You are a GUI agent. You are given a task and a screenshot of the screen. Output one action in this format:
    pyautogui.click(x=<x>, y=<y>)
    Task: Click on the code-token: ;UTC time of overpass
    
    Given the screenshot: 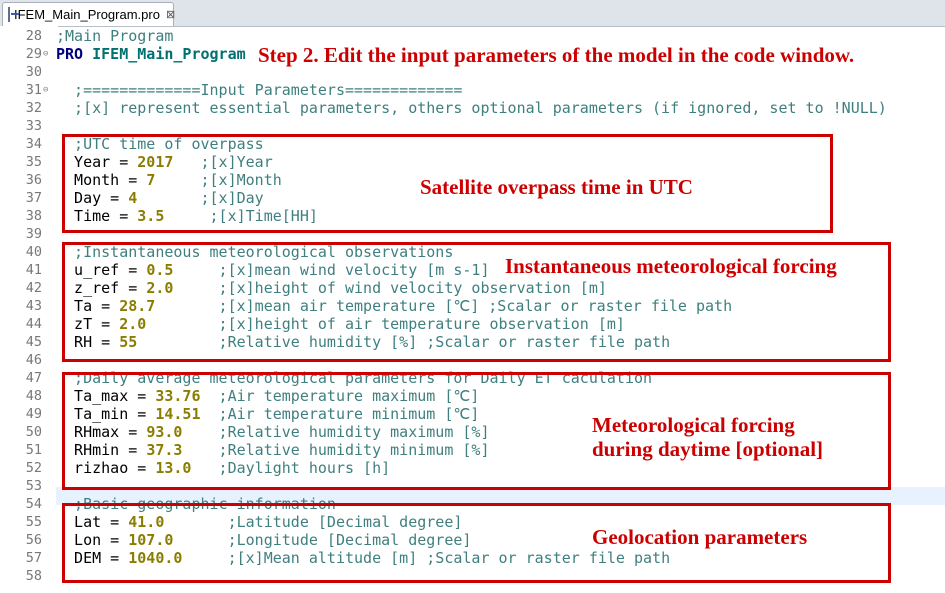 What is the action you would take?
    pyautogui.click(x=160, y=144)
    